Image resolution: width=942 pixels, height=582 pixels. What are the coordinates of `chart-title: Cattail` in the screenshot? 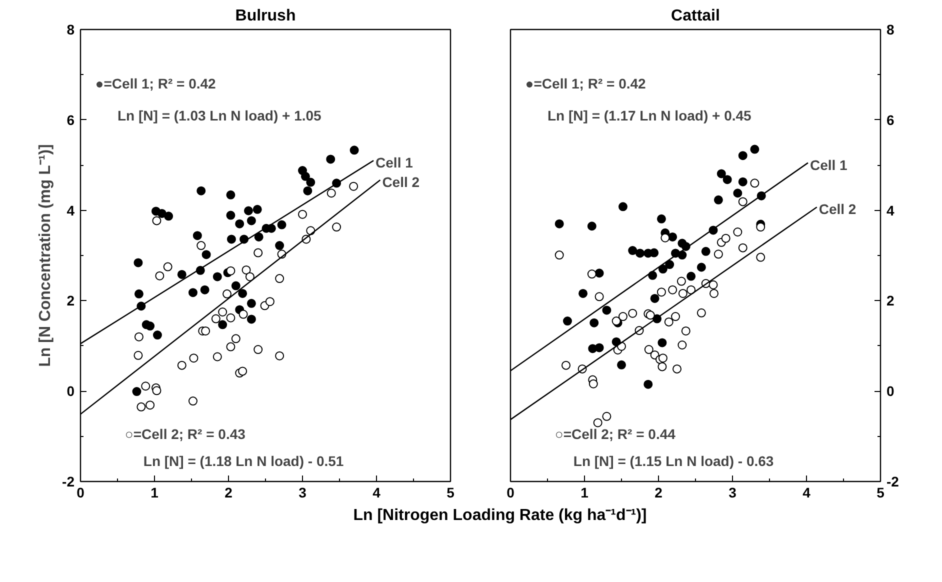 It's located at (695, 16).